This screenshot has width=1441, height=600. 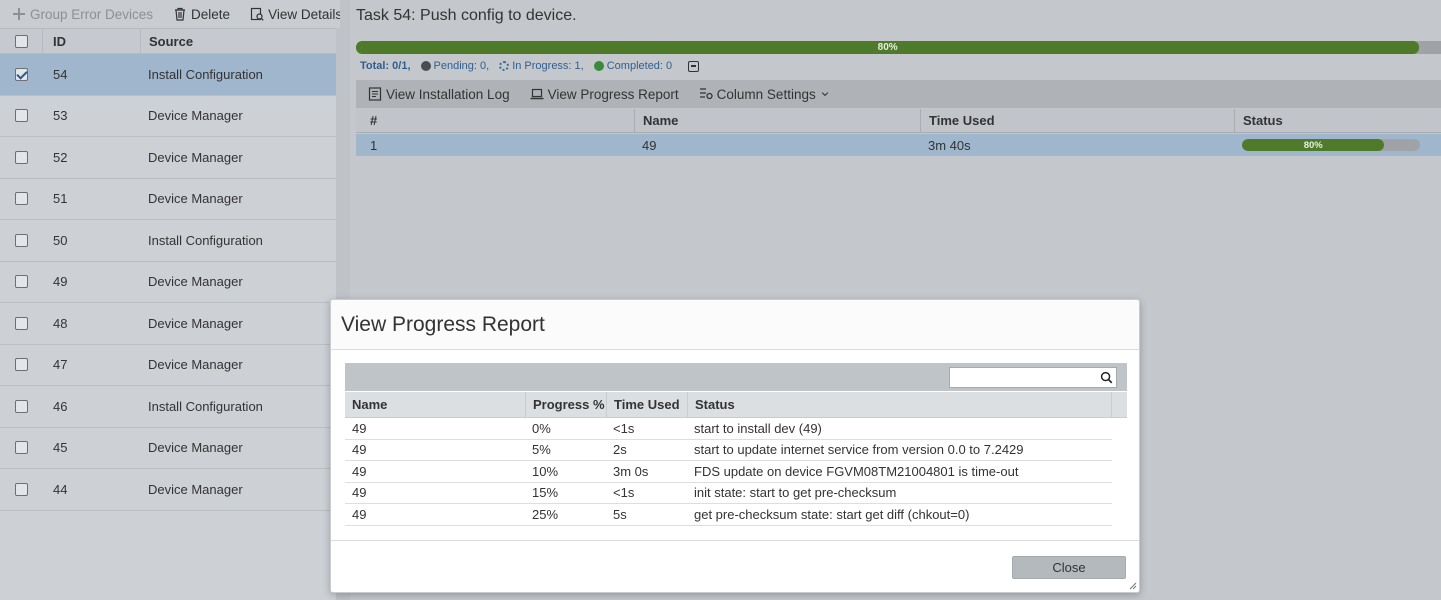 I want to click on chevron-down-icon, so click(x=824, y=94).